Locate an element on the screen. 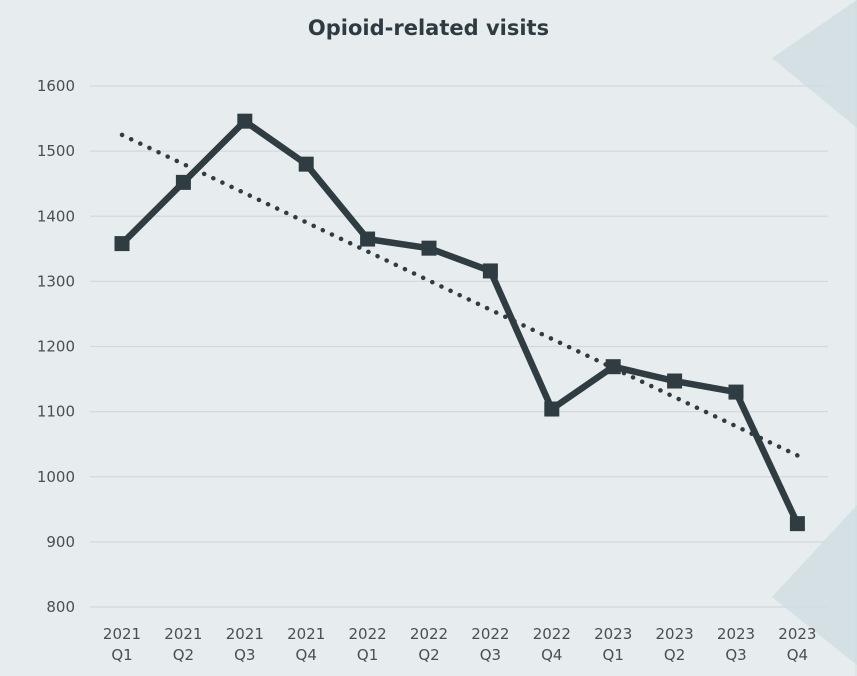 This screenshot has height=676, width=857. y-tick-label: 1400 is located at coordinates (56, 216).